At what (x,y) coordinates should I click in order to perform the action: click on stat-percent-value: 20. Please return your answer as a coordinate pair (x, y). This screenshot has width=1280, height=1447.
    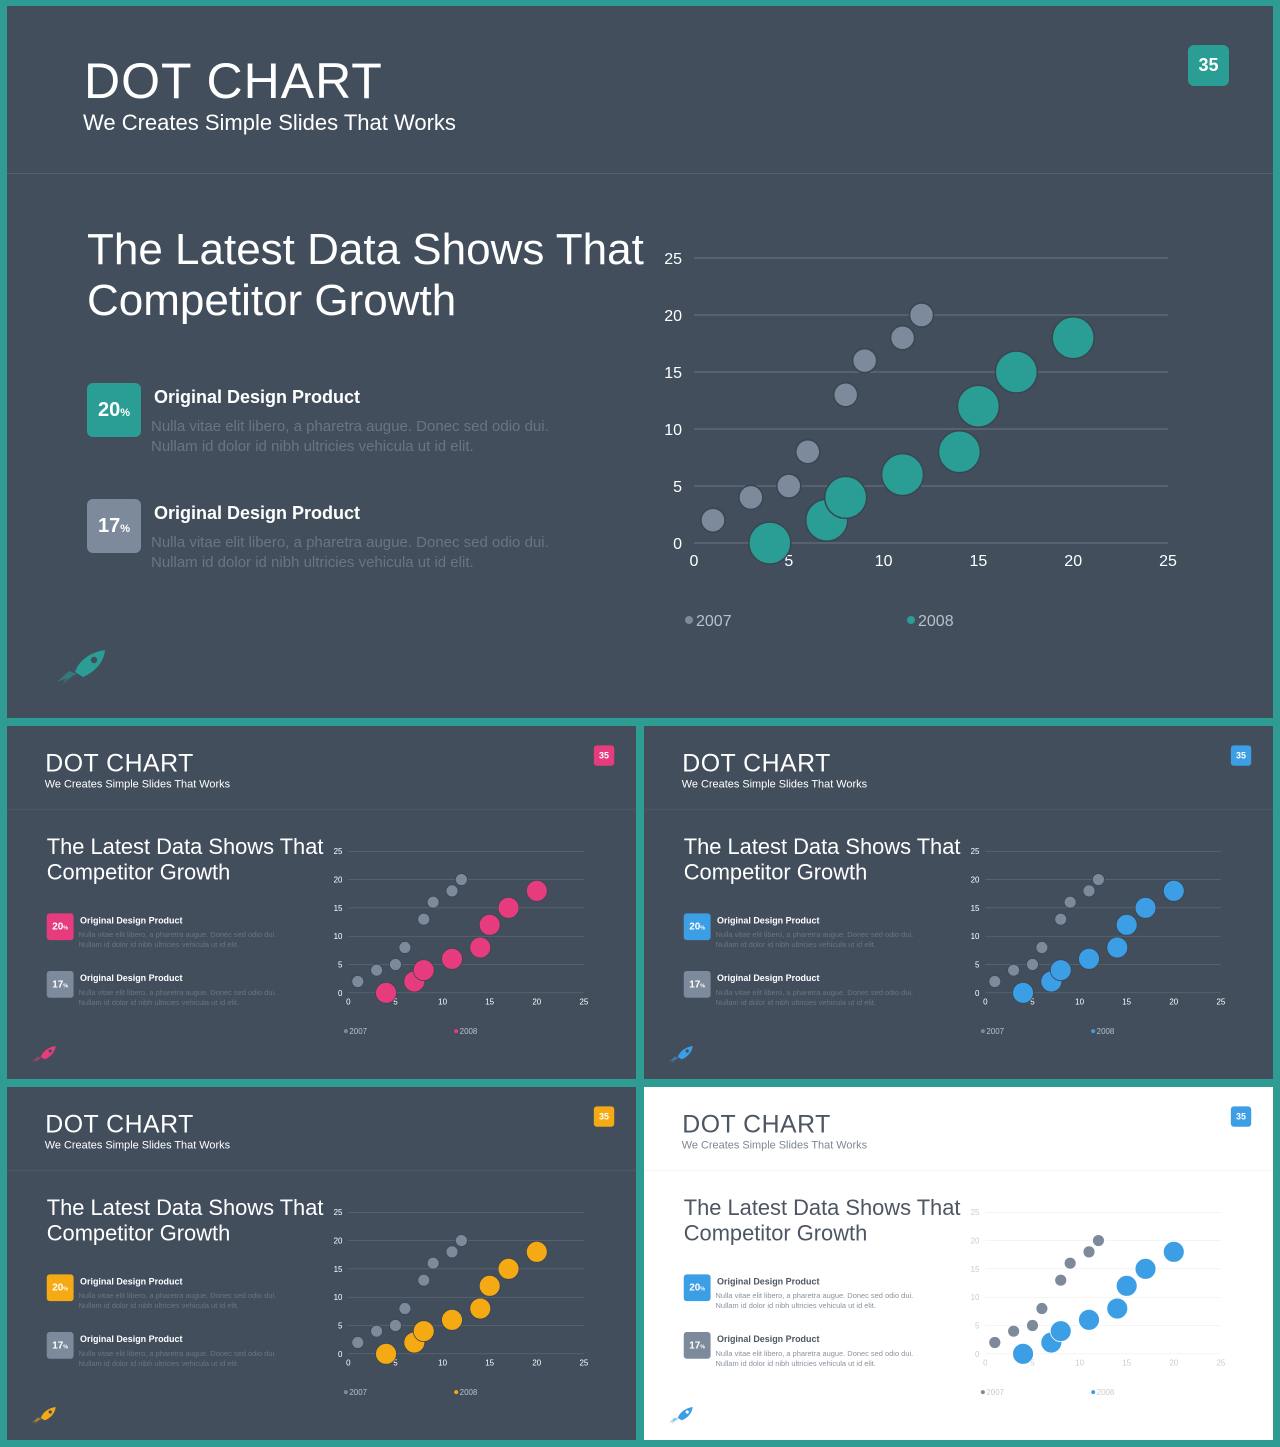
    Looking at the image, I should click on (695, 1288).